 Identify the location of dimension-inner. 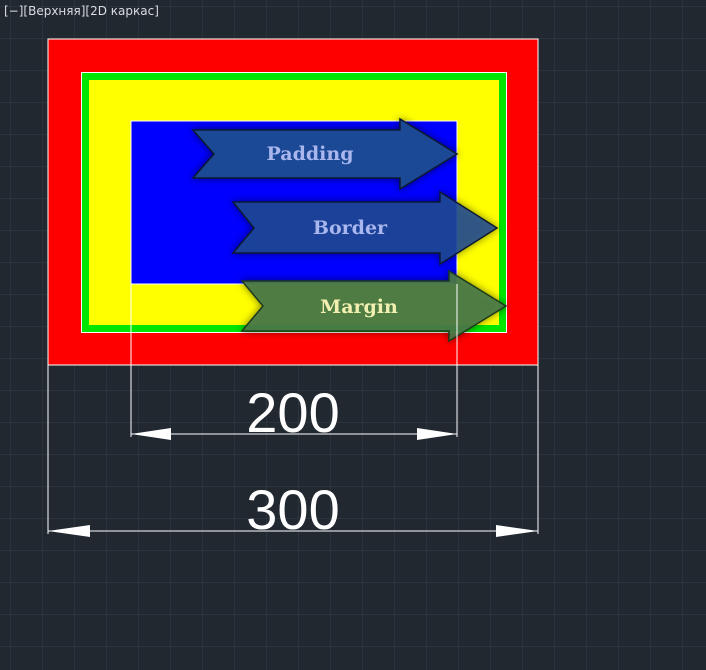
(294, 360).